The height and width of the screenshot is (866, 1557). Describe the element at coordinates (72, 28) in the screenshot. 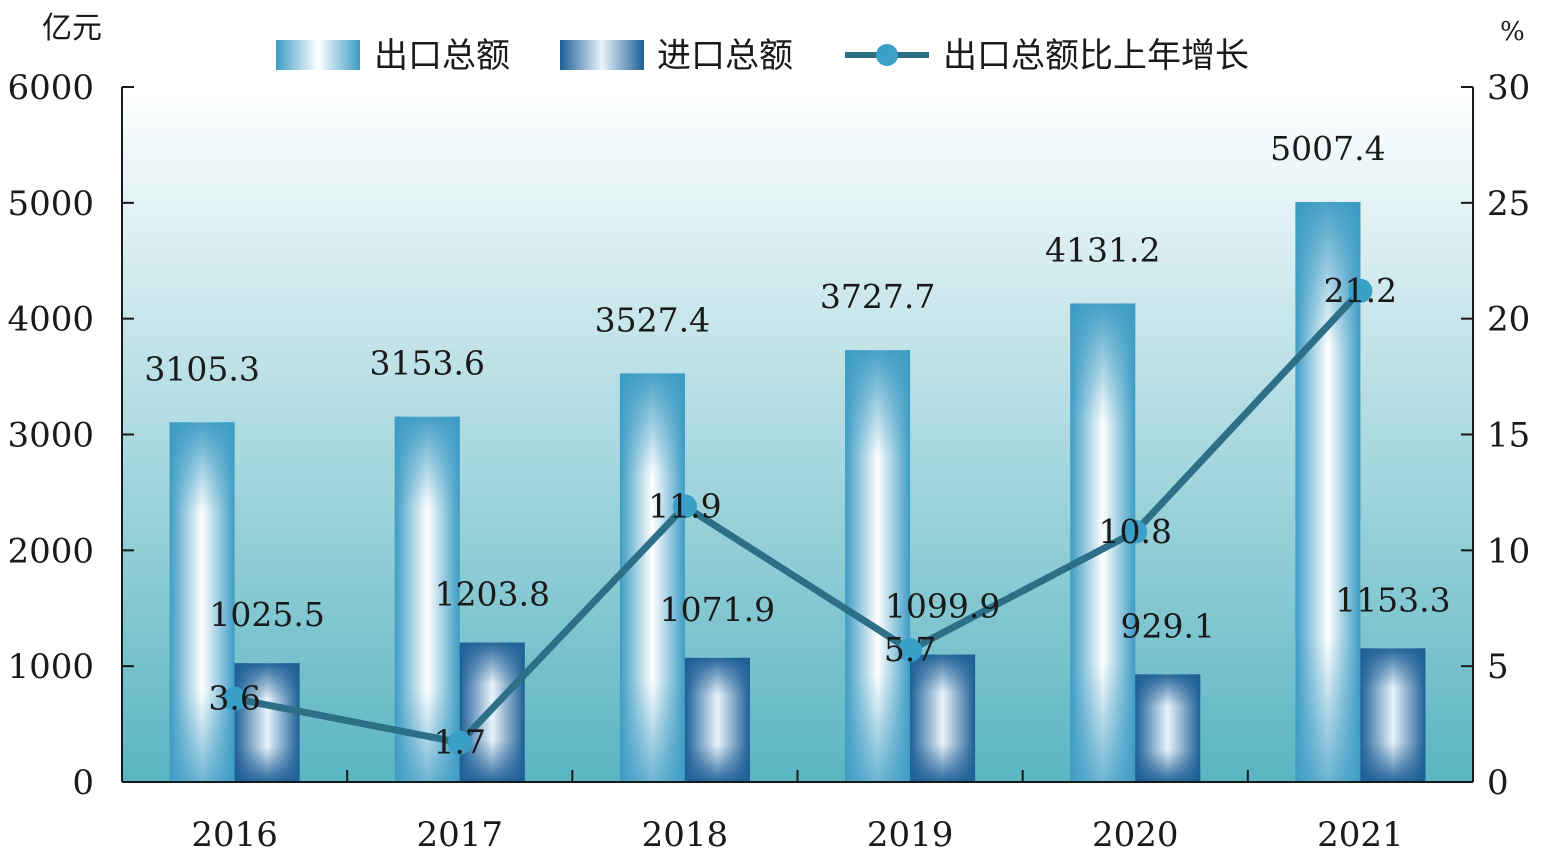

I see `left-axis-unit: 亿元` at that location.